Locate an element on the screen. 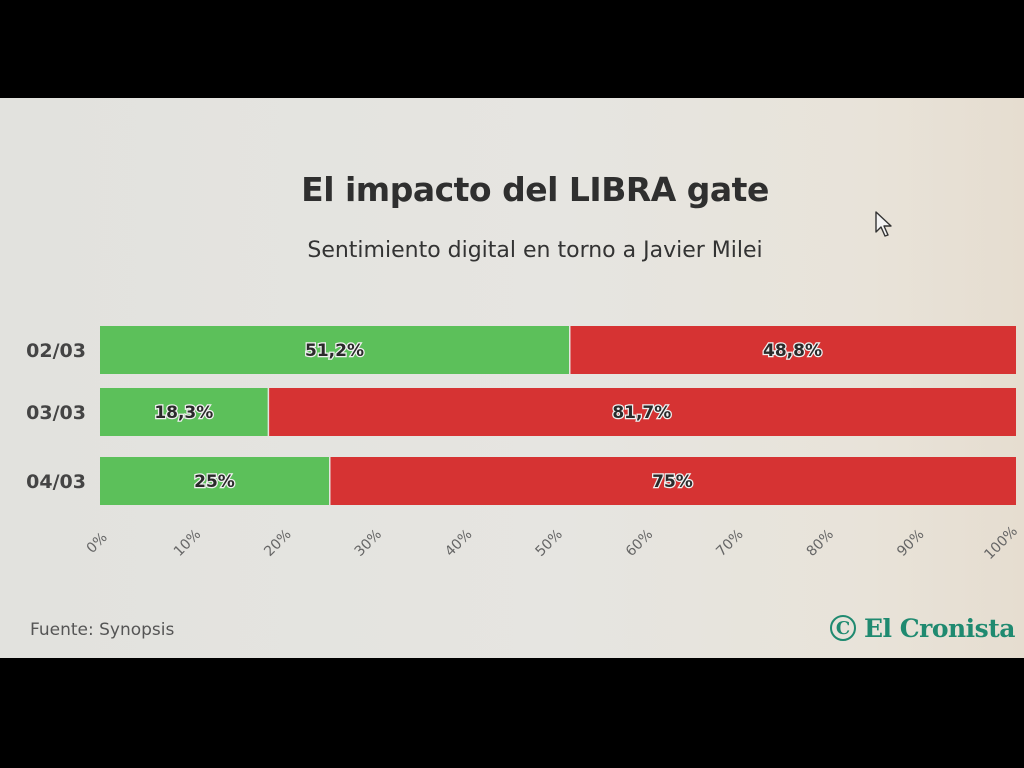 The image size is (1024, 768). bar-value-label: 81,7% is located at coordinates (641, 413).